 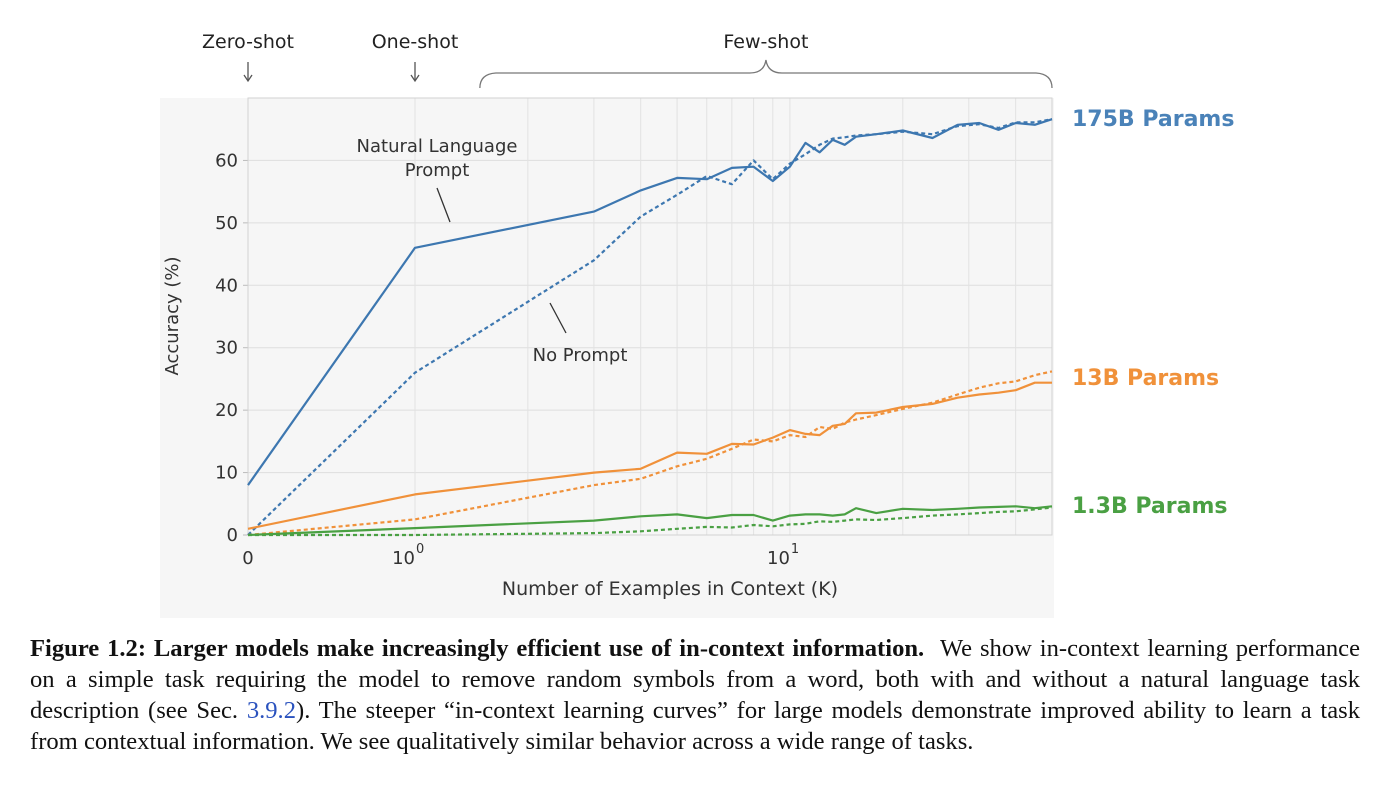 What do you see at coordinates (1145, 378) in the screenshot?
I see `model-label: 13B Params` at bounding box center [1145, 378].